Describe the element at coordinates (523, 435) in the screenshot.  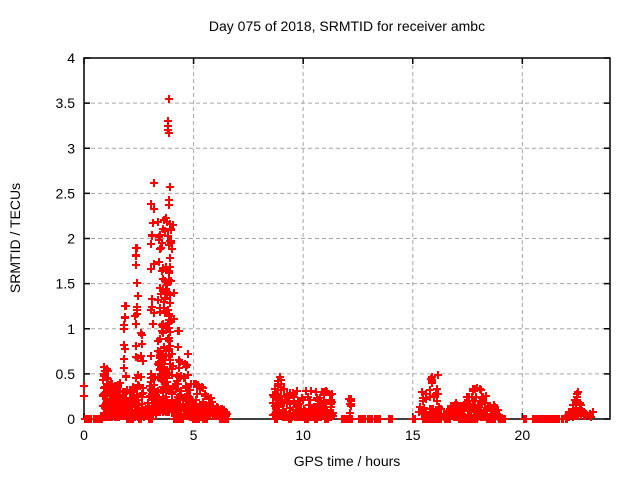
I see `x-tick-label: 20` at that location.